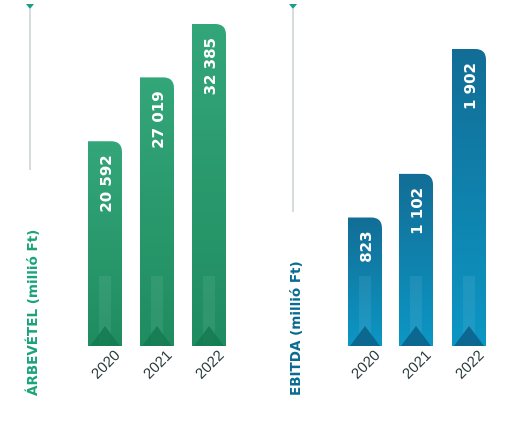  I want to click on revenue-tick-label: 2022, so click(210, 365).